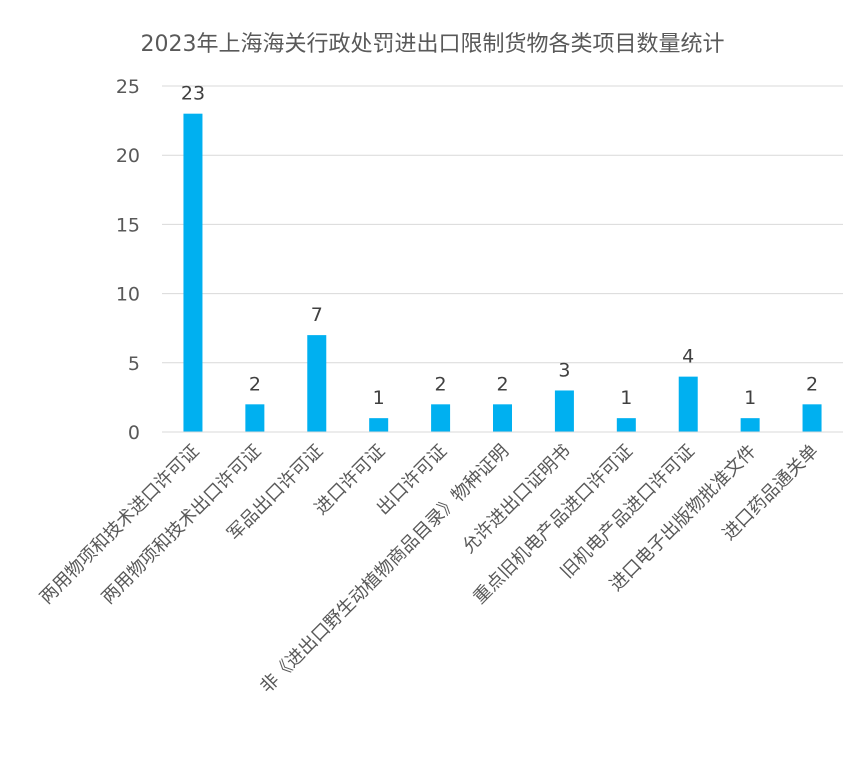 The height and width of the screenshot is (765, 865). What do you see at coordinates (432, 44) in the screenshot?
I see `chart-title: 2023年上海海关行政处罚进出口限制货物各类项目数量统计` at bounding box center [432, 44].